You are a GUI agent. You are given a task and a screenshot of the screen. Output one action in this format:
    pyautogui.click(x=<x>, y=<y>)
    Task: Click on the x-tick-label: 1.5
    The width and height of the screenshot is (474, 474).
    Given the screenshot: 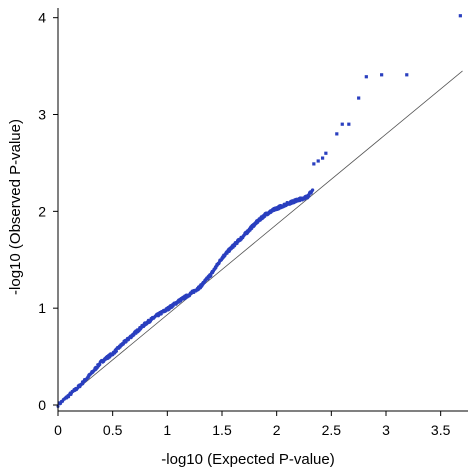 What is the action you would take?
    pyautogui.click(x=222, y=430)
    